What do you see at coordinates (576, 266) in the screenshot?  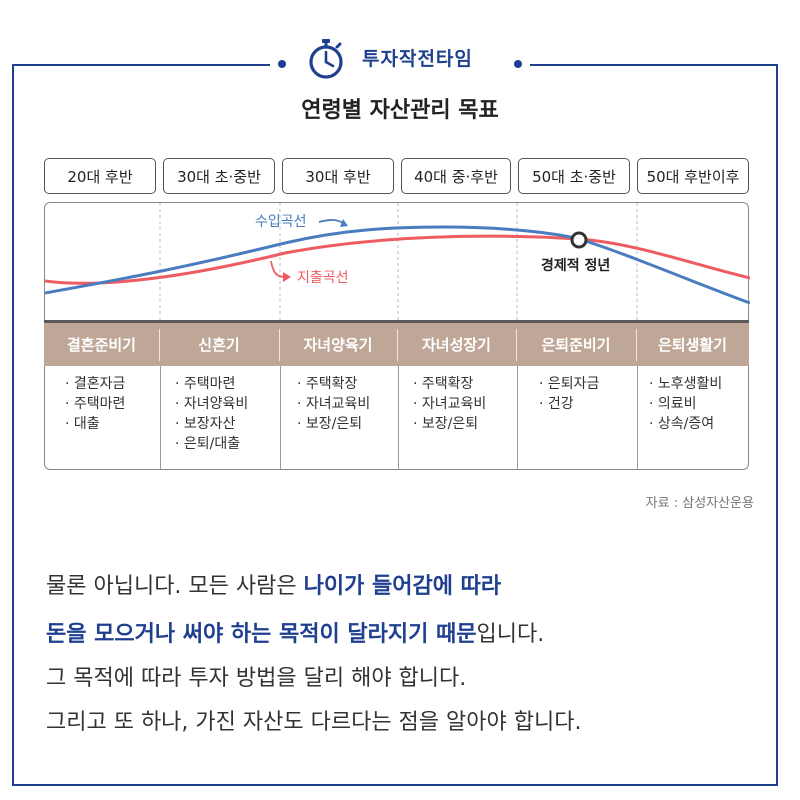 I see `retirement-peak-label: 경제적 정년` at bounding box center [576, 266].